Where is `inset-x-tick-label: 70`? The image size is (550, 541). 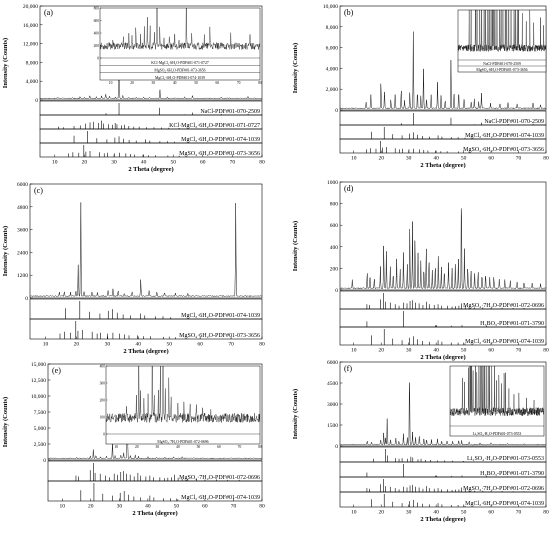 inset-x-tick-label: 70 is located at coordinates (240, 447).